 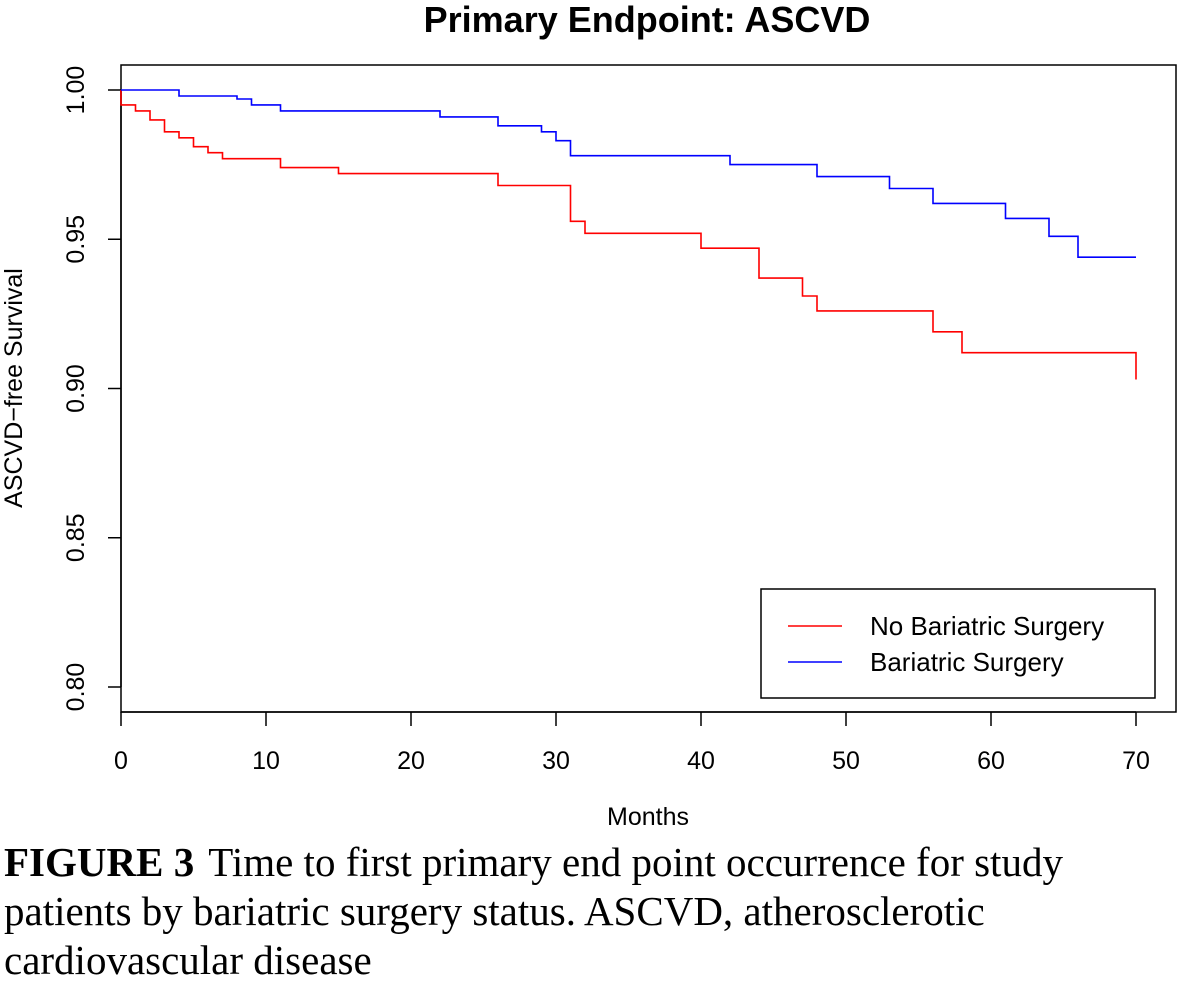 I want to click on x-tick-label: 60, so click(x=991, y=761).